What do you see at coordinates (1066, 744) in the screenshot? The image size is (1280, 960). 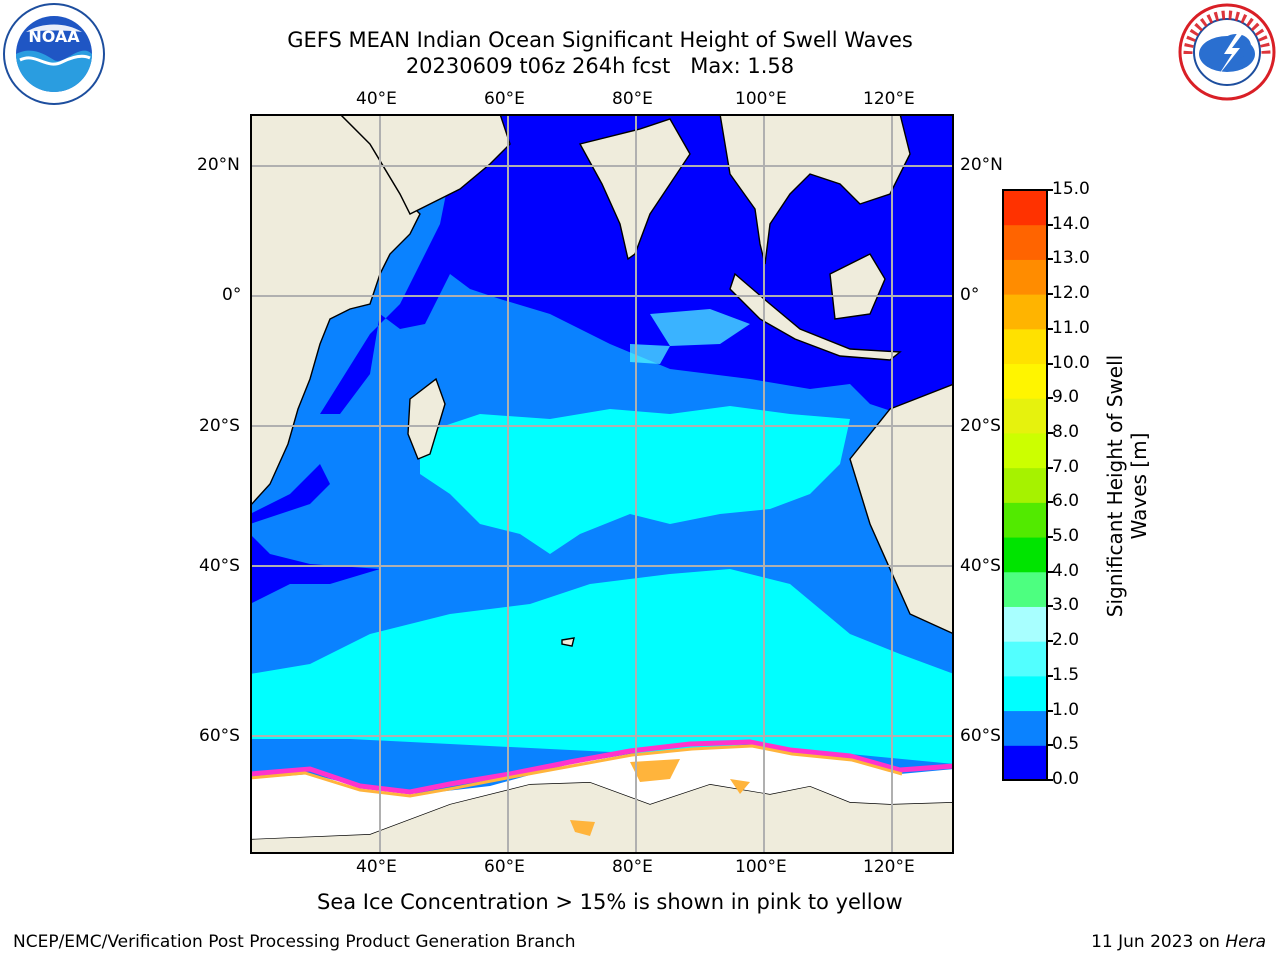 I see `colorbar-tick-label: 0.5` at bounding box center [1066, 744].